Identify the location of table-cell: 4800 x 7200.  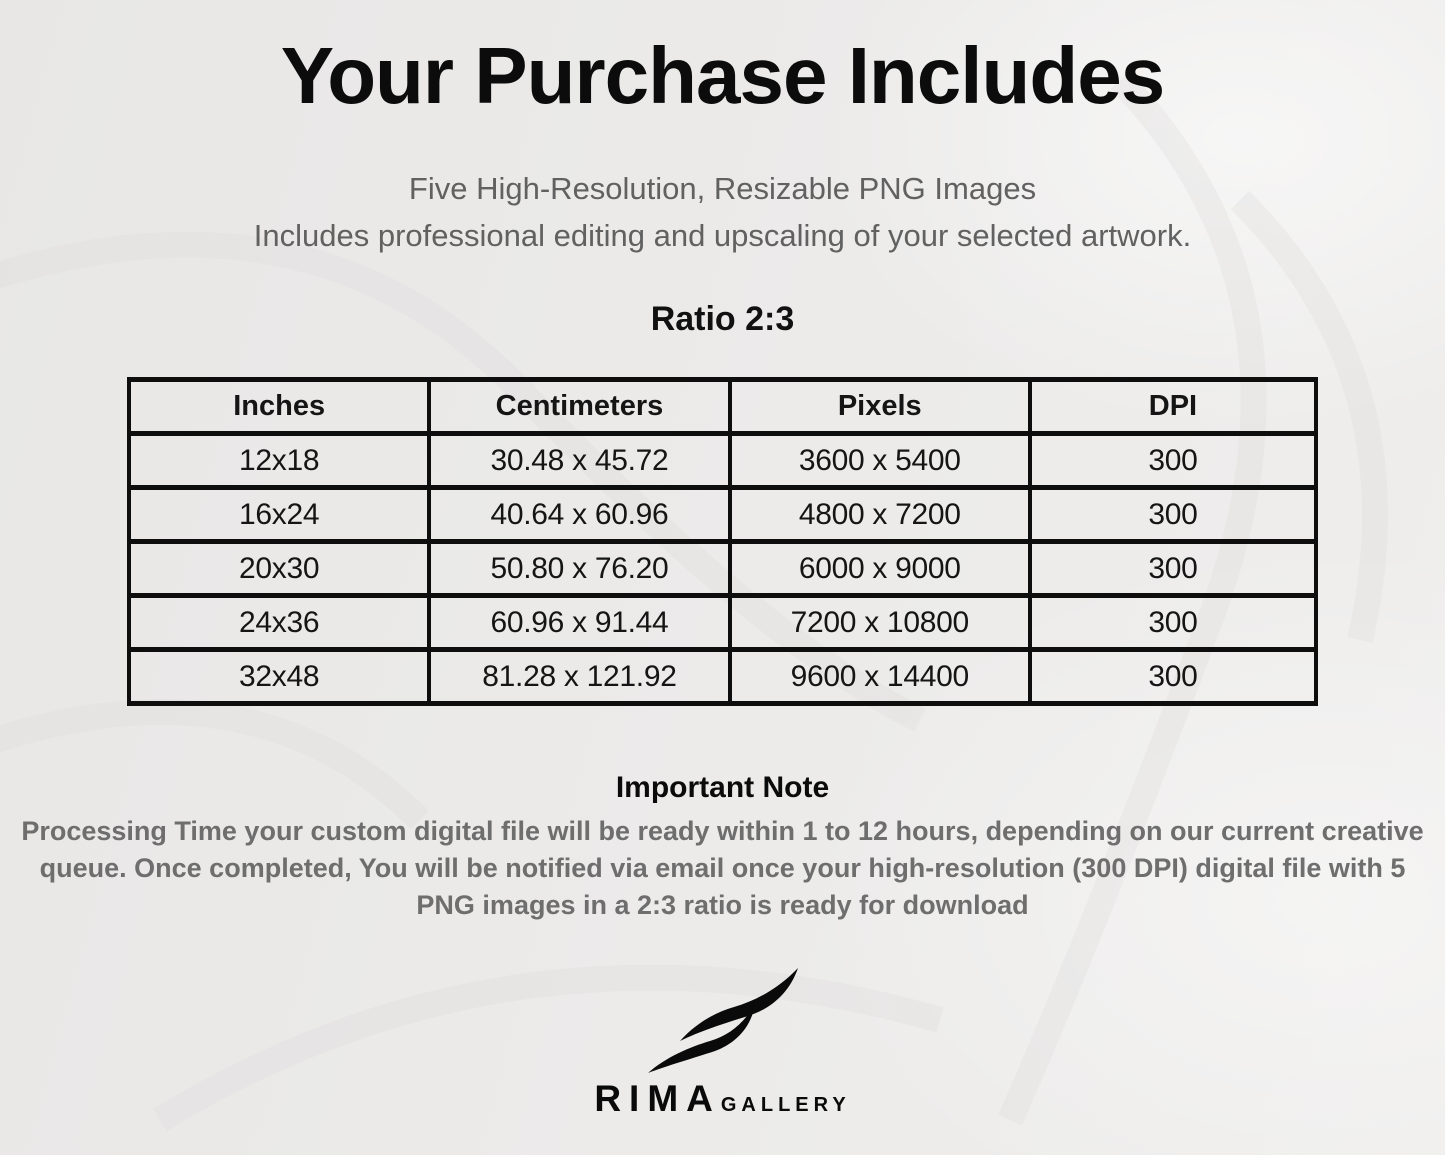
(879, 514).